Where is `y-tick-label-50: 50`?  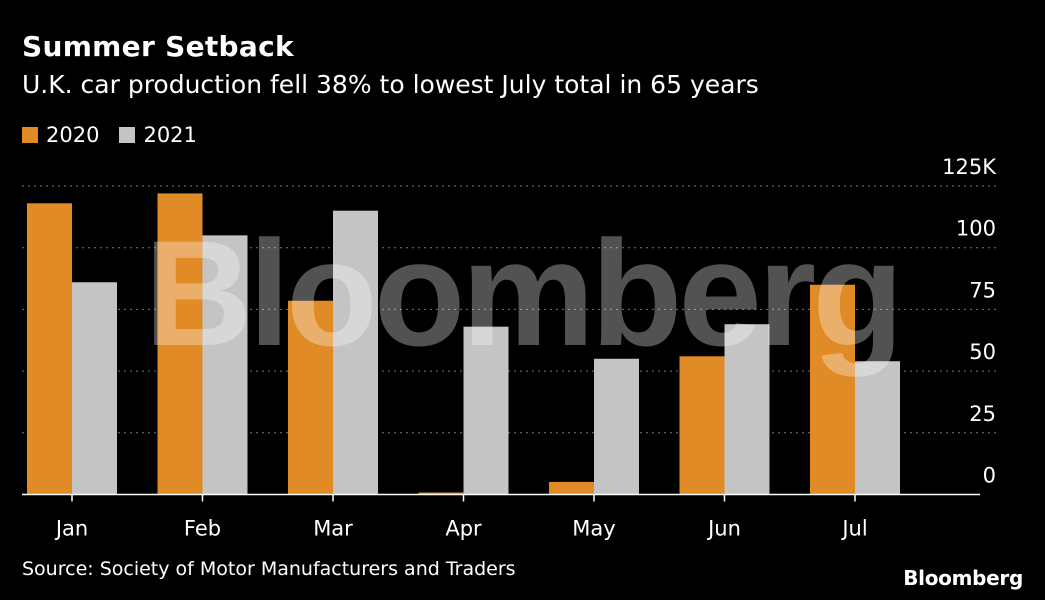
y-tick-label-50: 50 is located at coordinates (982, 352).